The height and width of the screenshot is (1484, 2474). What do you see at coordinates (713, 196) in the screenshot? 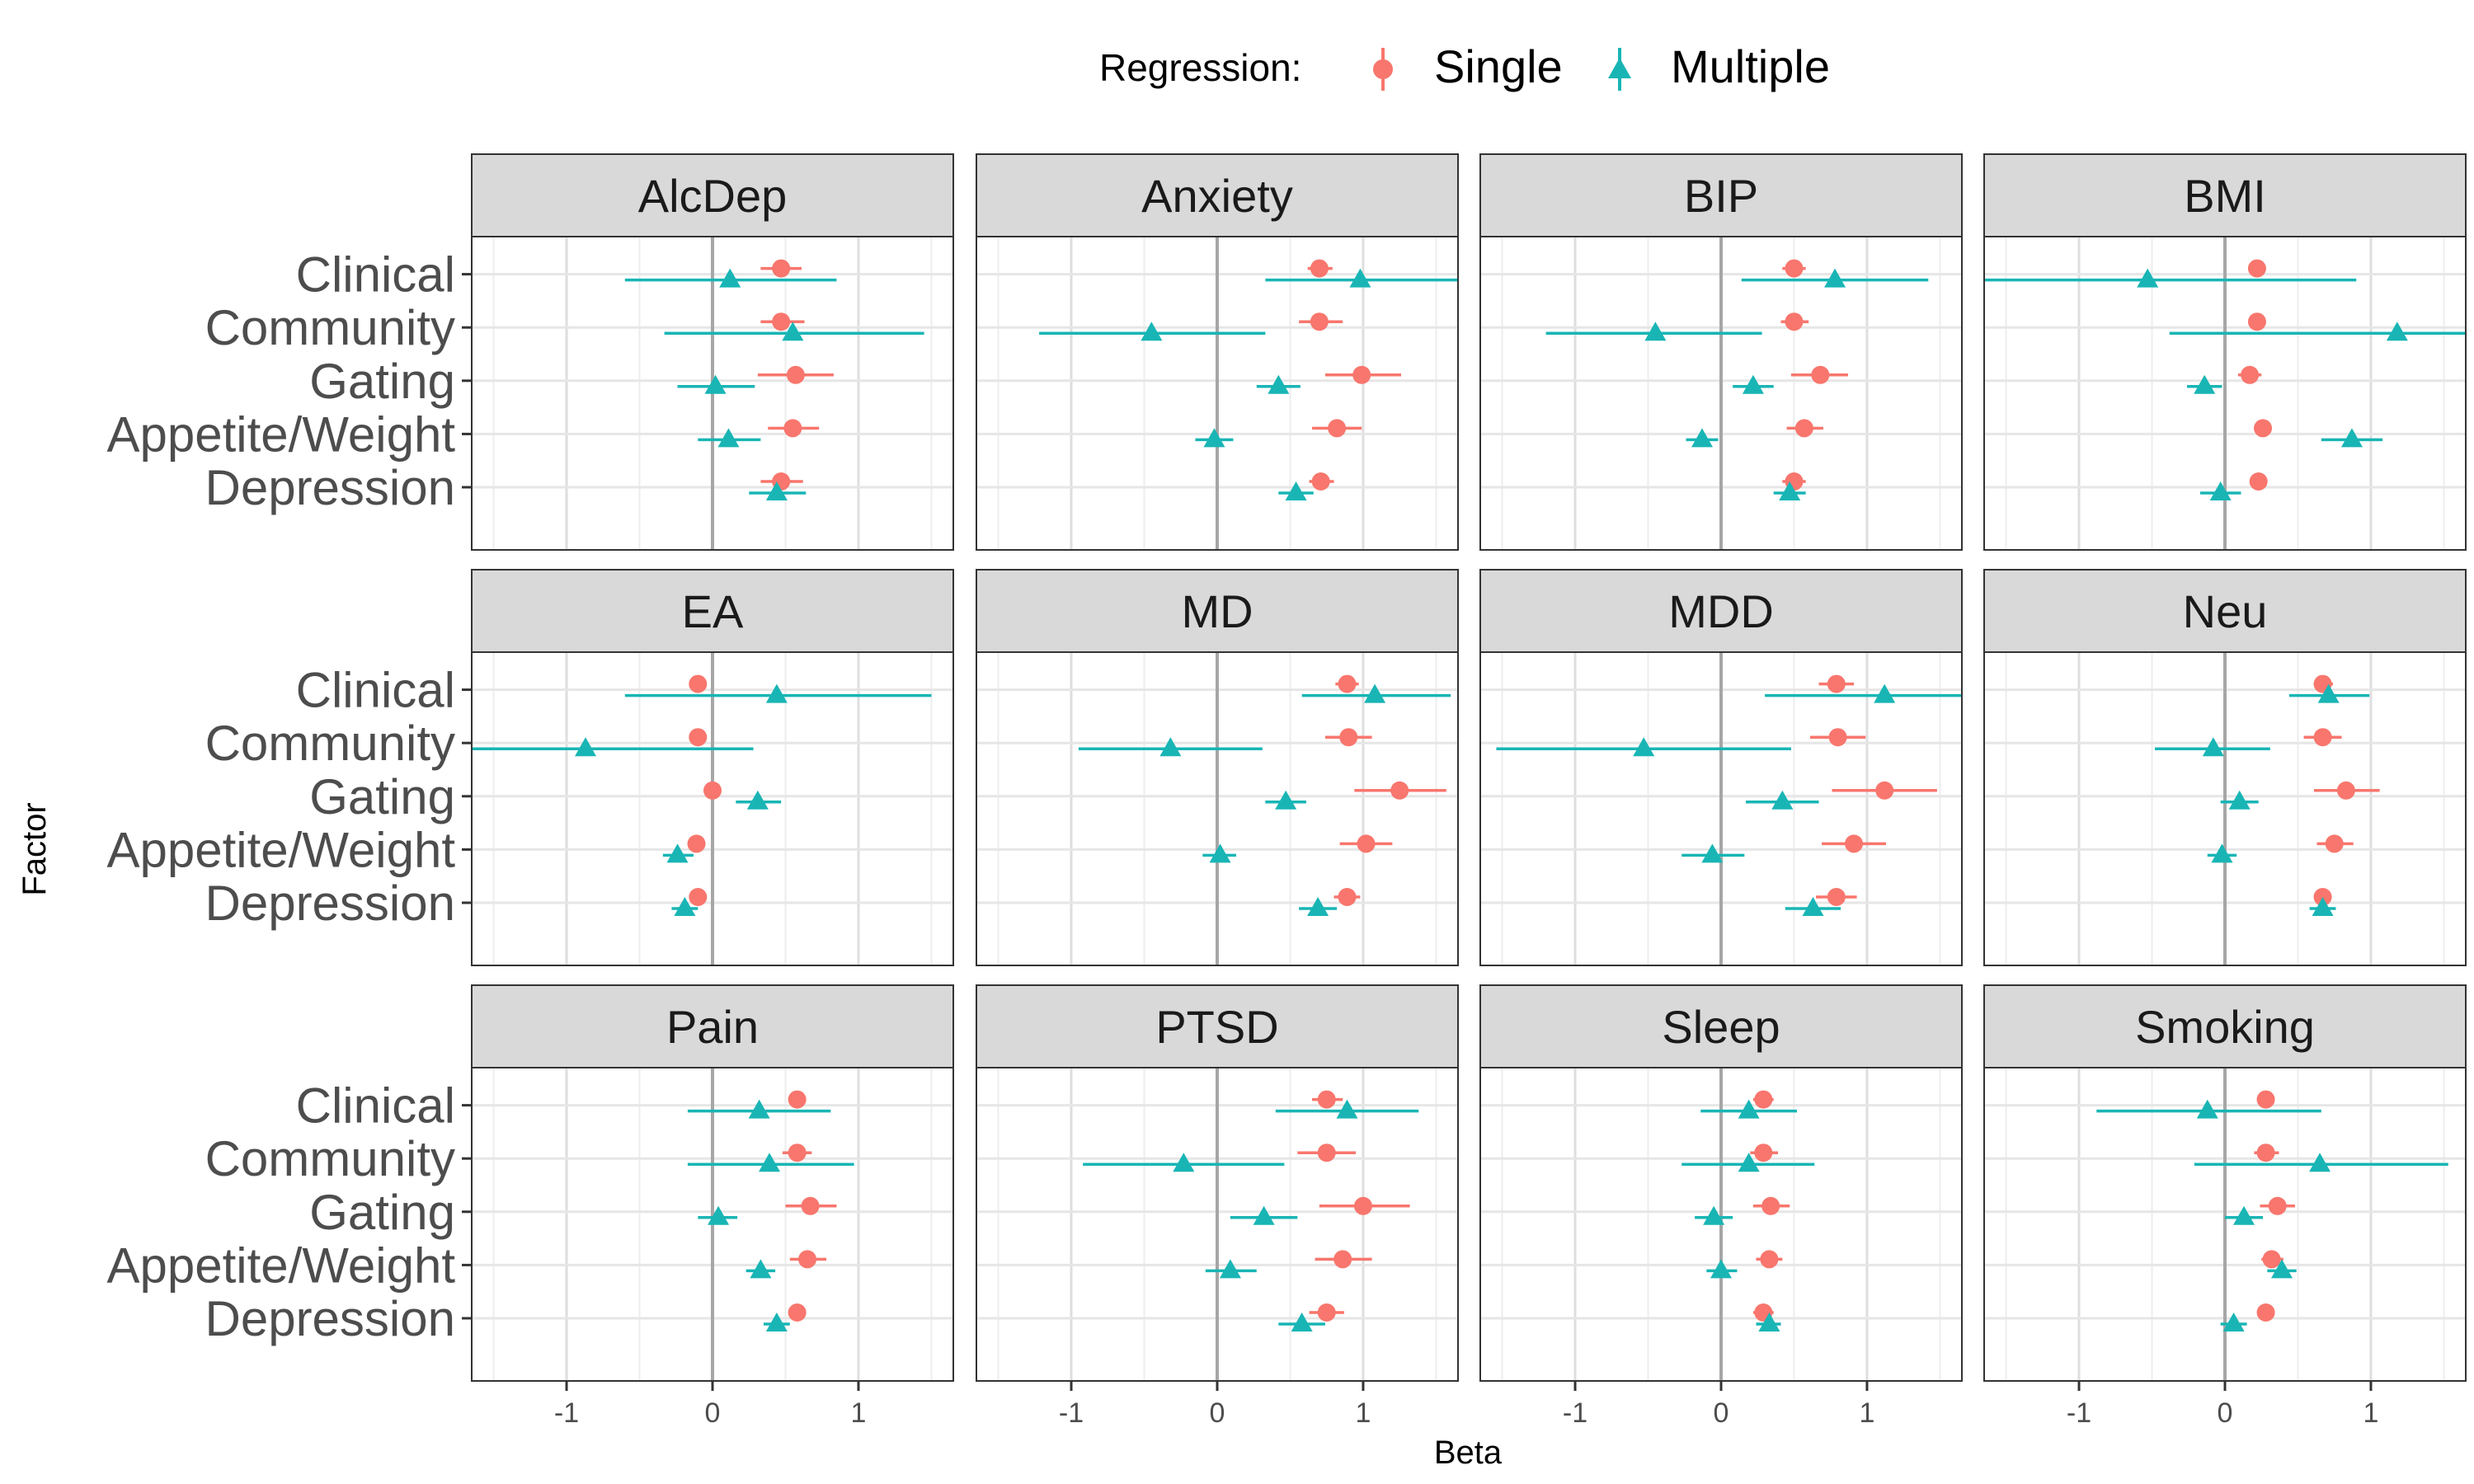
I see `panel-title: AlcDep` at bounding box center [713, 196].